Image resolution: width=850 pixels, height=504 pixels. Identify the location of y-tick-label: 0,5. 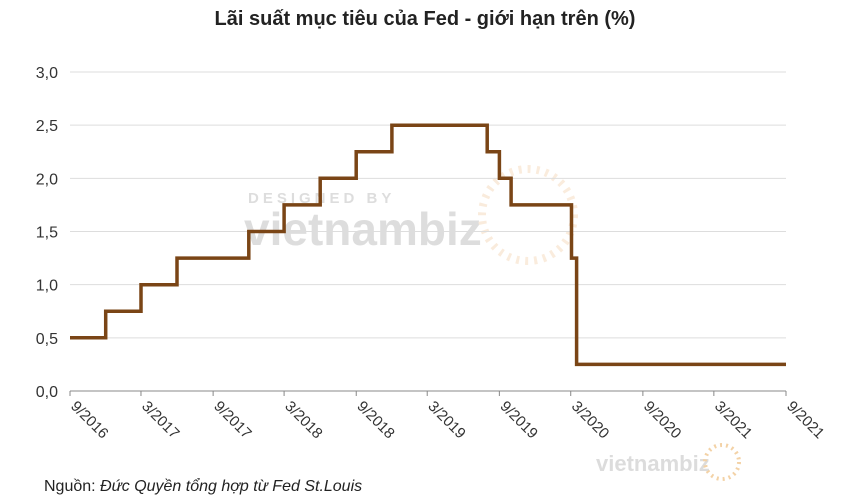
(47, 339).